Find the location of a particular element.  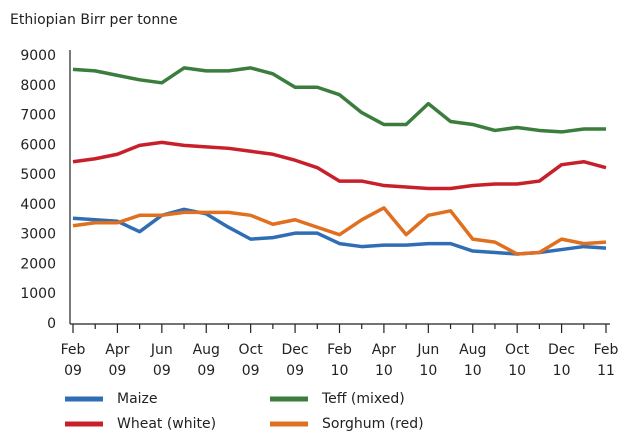

x-tick-label: Dec 09 is located at coordinates (295, 360).